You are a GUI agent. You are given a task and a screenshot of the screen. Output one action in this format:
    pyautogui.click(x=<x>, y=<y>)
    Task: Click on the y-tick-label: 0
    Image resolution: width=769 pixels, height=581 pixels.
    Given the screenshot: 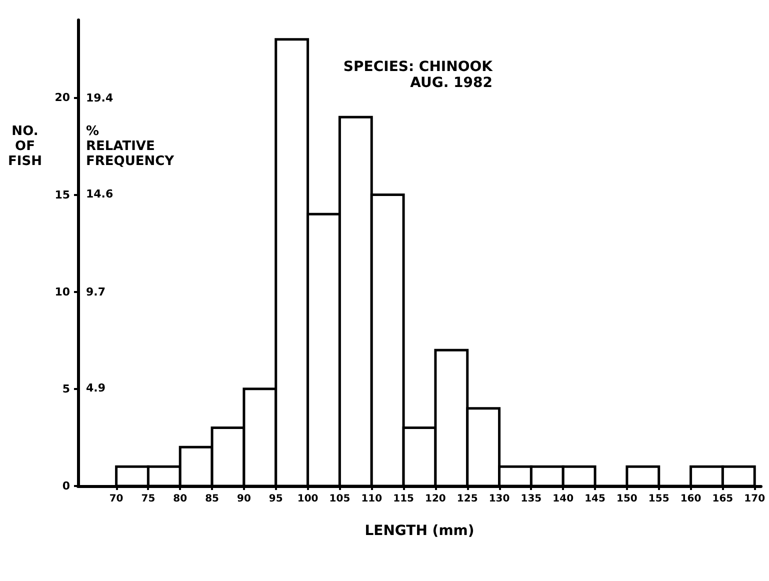 What is the action you would take?
    pyautogui.click(x=66, y=486)
    